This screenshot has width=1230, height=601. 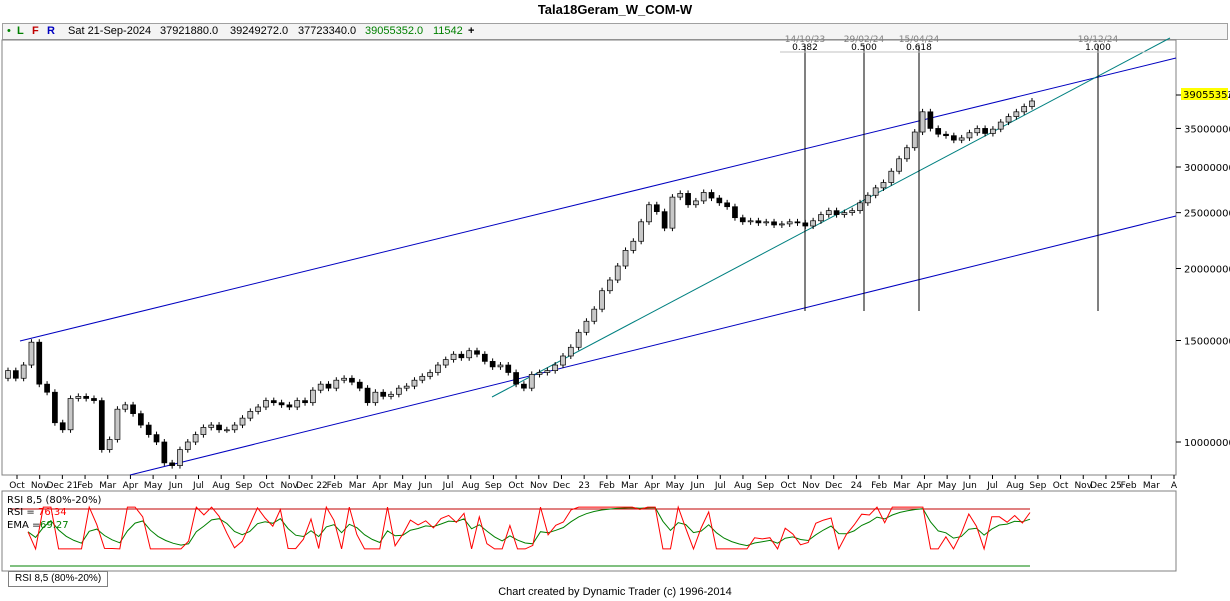 I want to click on fib-date-label: 15/04/24, so click(x=919, y=40).